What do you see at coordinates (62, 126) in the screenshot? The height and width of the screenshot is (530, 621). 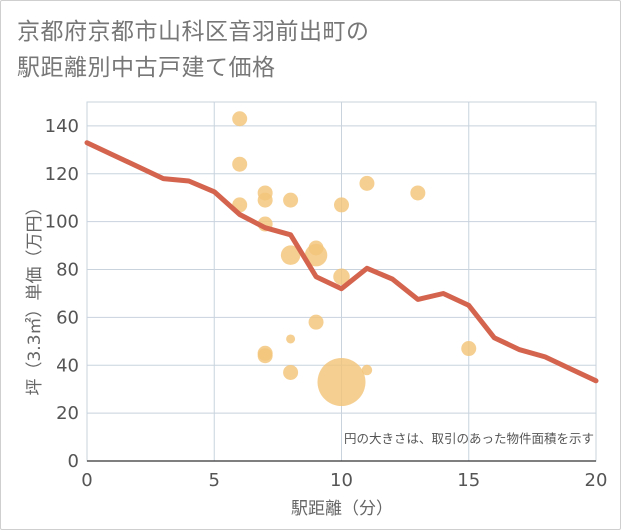 I see `y-tick-label: 140` at bounding box center [62, 126].